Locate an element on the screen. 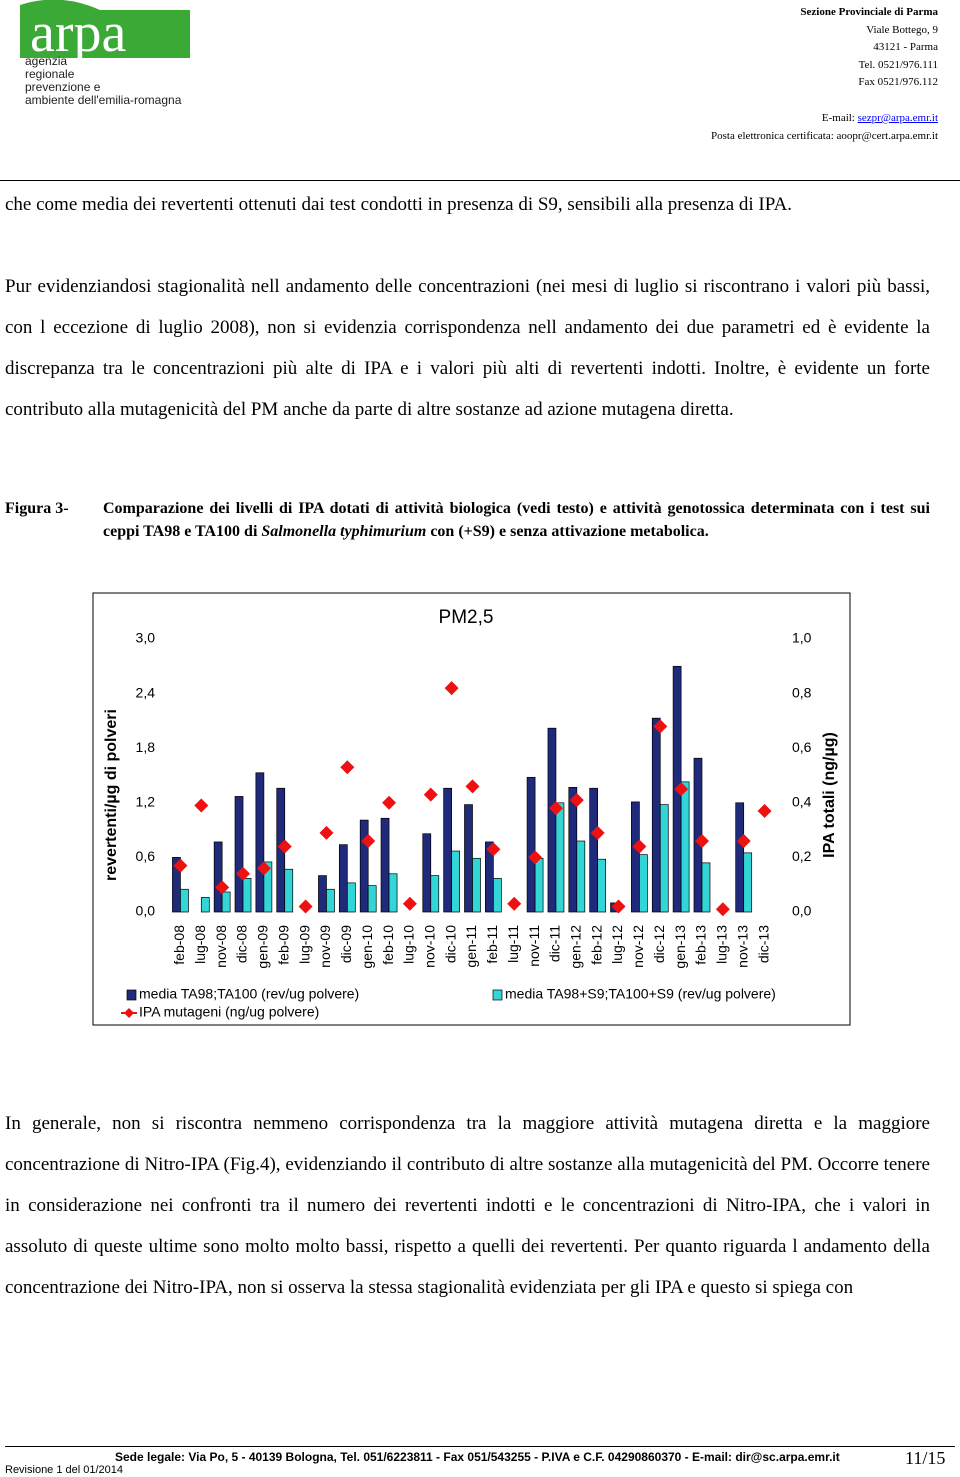 This screenshot has height=1477, width=960. y-tick-label: 1,8 is located at coordinates (146, 747).